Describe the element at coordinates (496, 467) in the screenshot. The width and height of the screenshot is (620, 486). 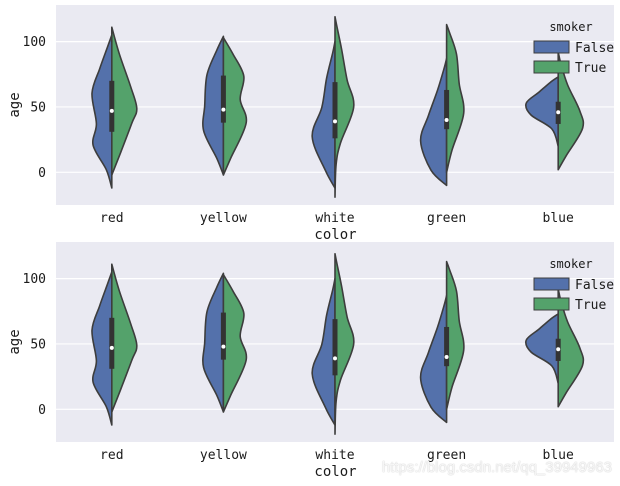
I see `watermark: https://blog.csdn.net/qq_39949963` at that location.